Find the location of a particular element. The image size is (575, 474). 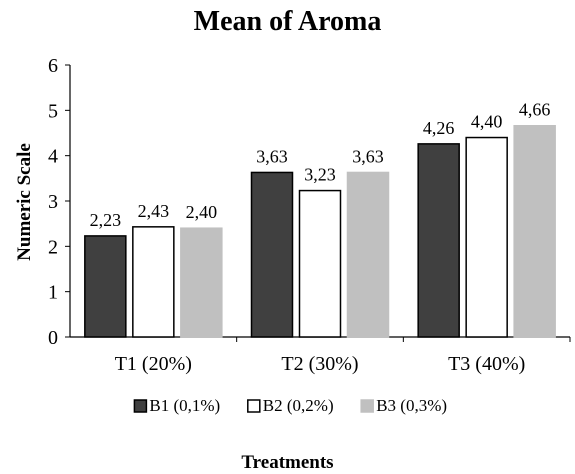

y-tick-label: 5 is located at coordinates (53, 111).